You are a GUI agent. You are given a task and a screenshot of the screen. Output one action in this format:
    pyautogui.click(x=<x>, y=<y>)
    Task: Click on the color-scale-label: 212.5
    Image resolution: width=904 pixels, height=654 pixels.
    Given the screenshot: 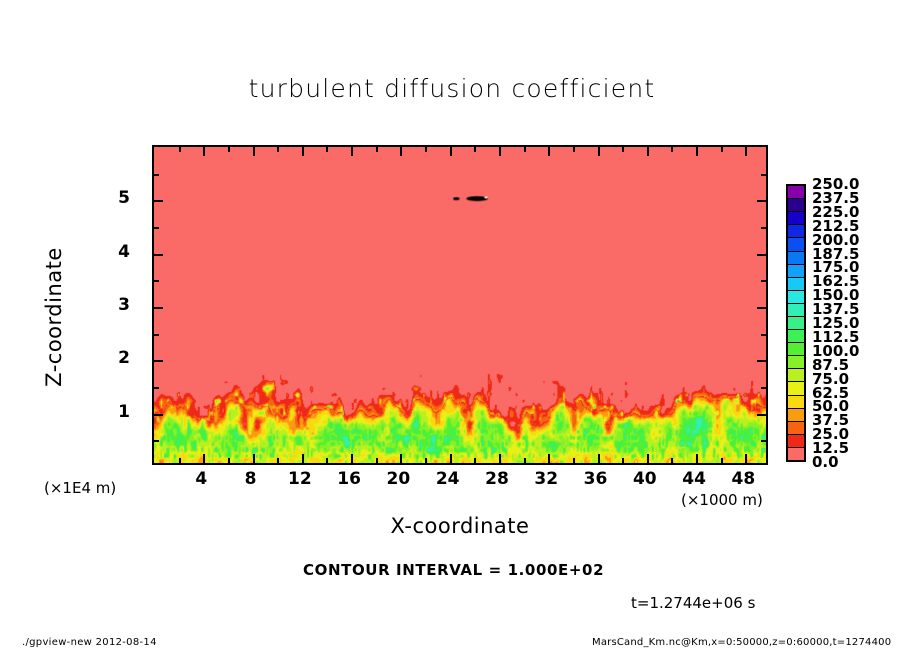 What is the action you would take?
    pyautogui.click(x=836, y=225)
    